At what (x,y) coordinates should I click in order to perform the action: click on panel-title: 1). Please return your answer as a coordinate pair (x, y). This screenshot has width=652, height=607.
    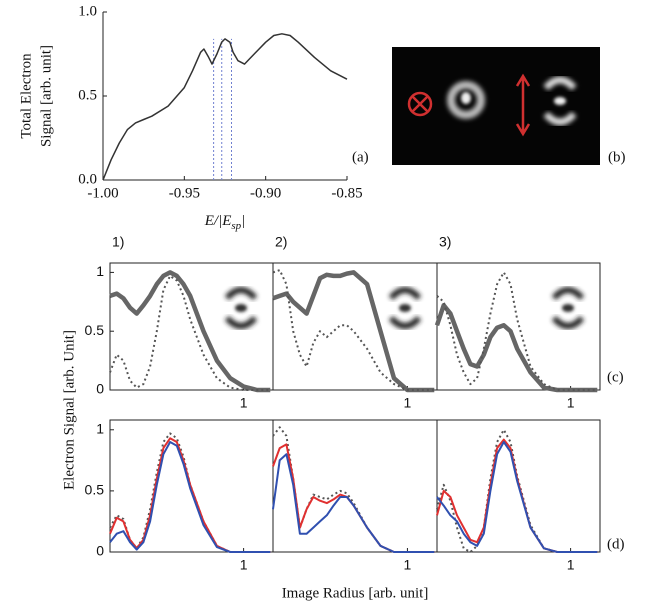
    Looking at the image, I should click on (118, 242).